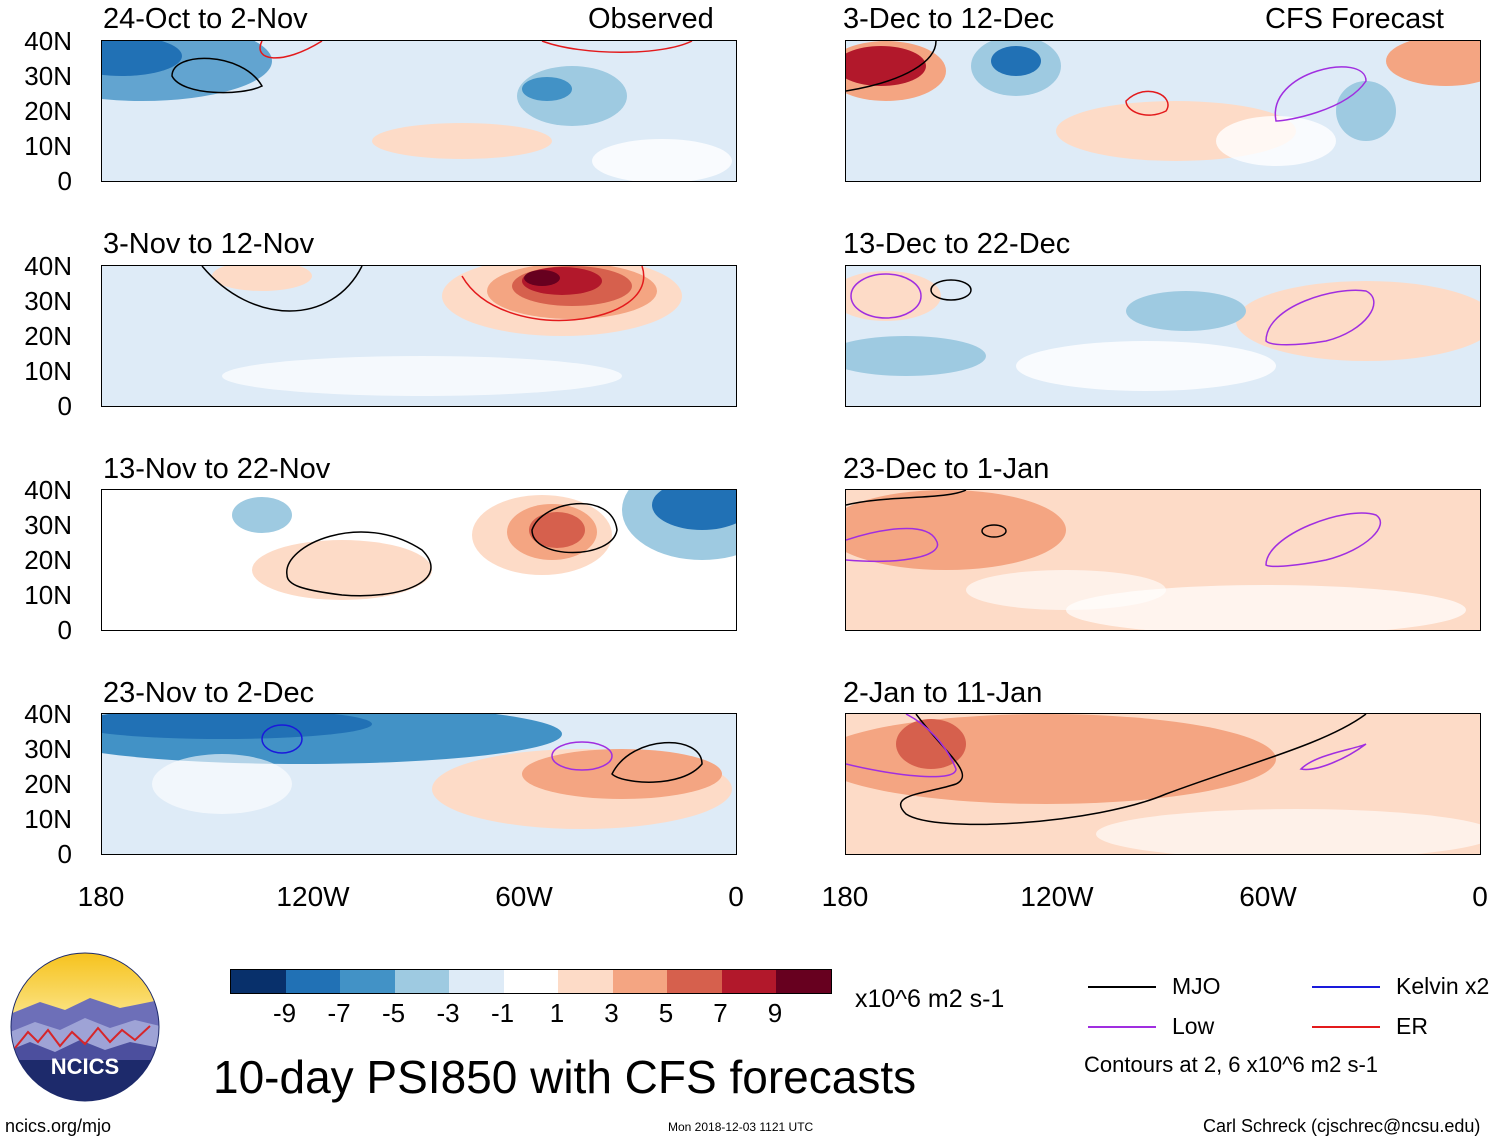  What do you see at coordinates (1122, 986) in the screenshot?
I see `legend-mjo-line` at bounding box center [1122, 986].